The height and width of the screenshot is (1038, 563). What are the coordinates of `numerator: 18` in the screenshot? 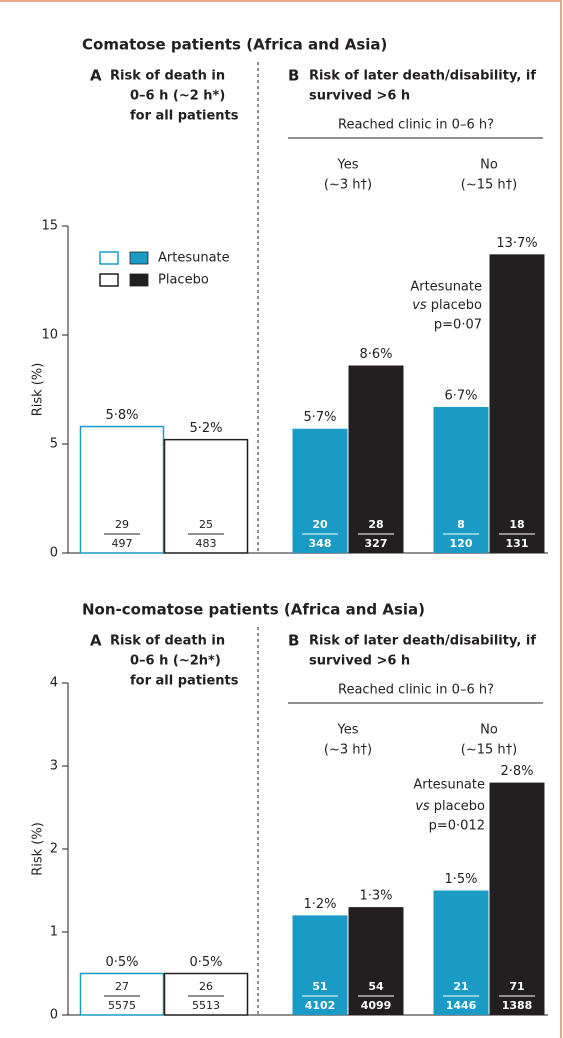 It's located at (516, 524).